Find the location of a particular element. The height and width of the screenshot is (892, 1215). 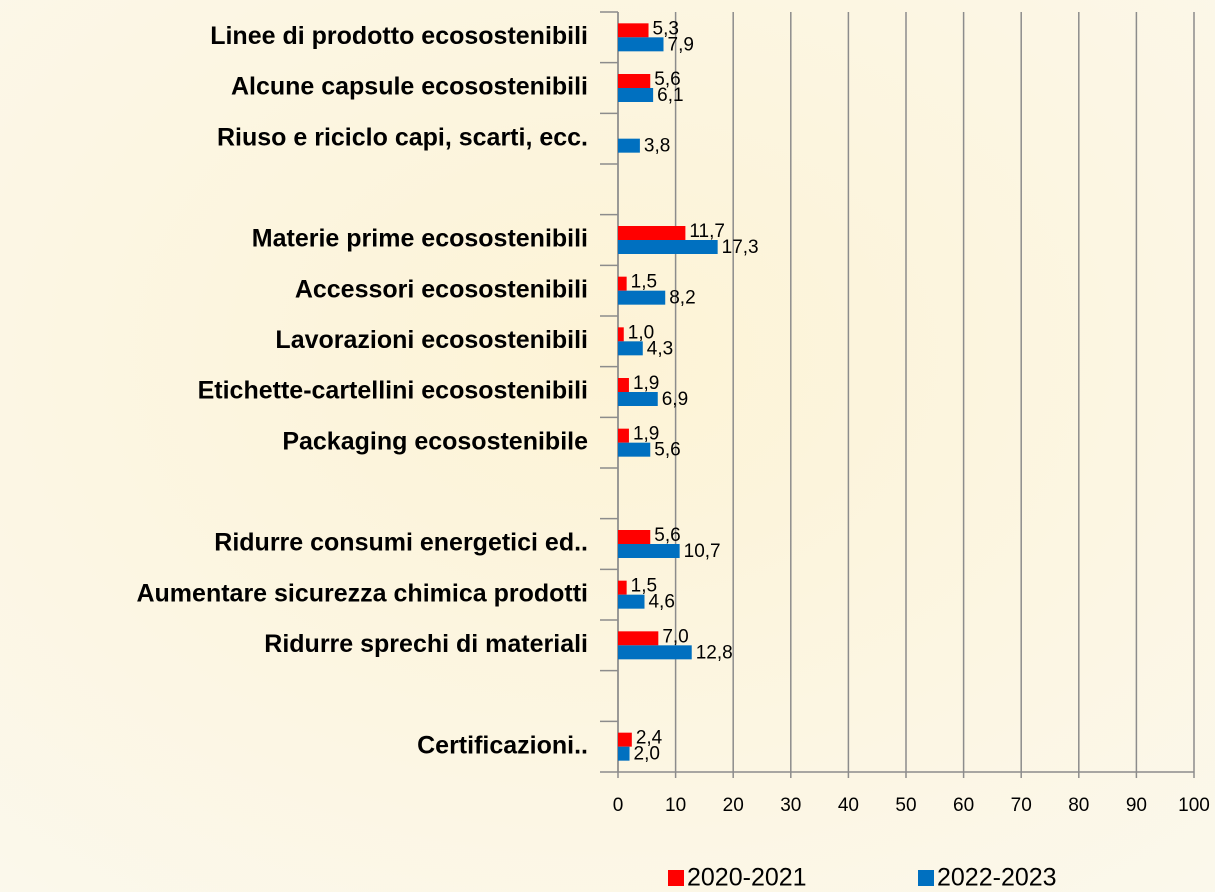

value-label: 17,3 is located at coordinates (740, 247).